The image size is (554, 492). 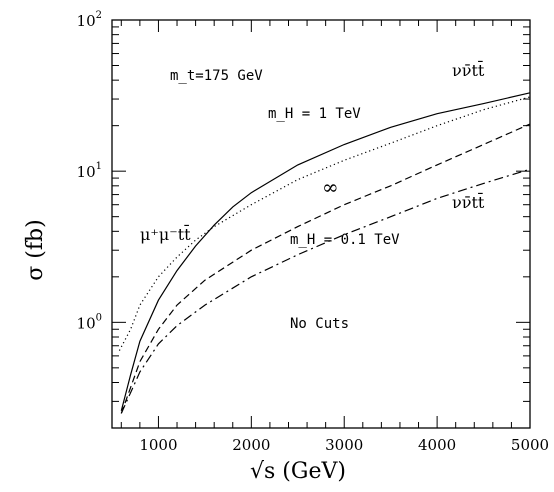 What do you see at coordinates (89, 171) in the screenshot?
I see `y-tick-label: 10¹` at bounding box center [89, 171].